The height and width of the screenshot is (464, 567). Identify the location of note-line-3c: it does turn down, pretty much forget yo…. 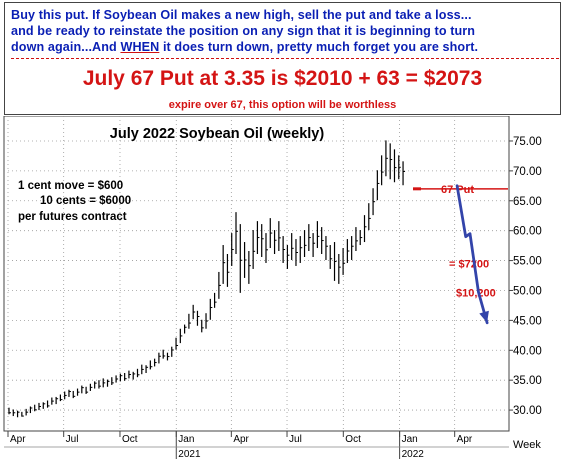
(301, 47).